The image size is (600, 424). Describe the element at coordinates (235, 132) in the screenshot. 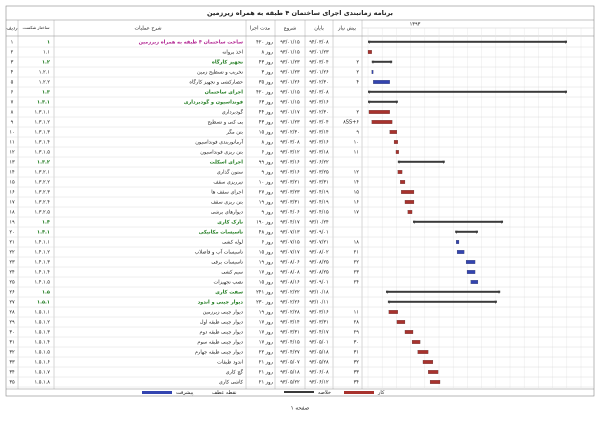

I see `row-name: بتن مگر` at that location.